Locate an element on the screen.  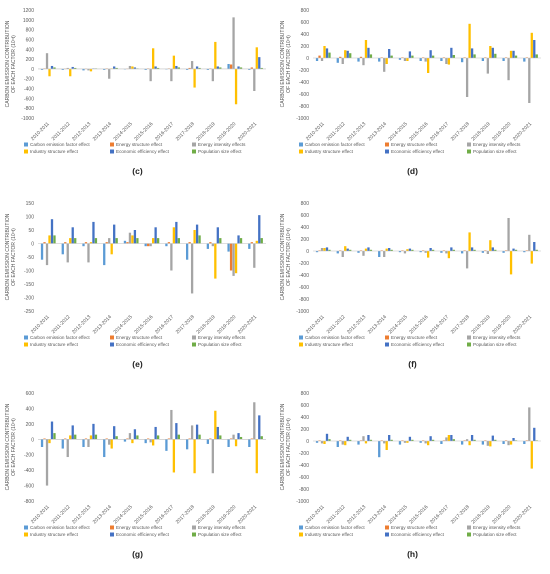
x-tick-label: 2019-2020 is located at coordinates (501, 514).